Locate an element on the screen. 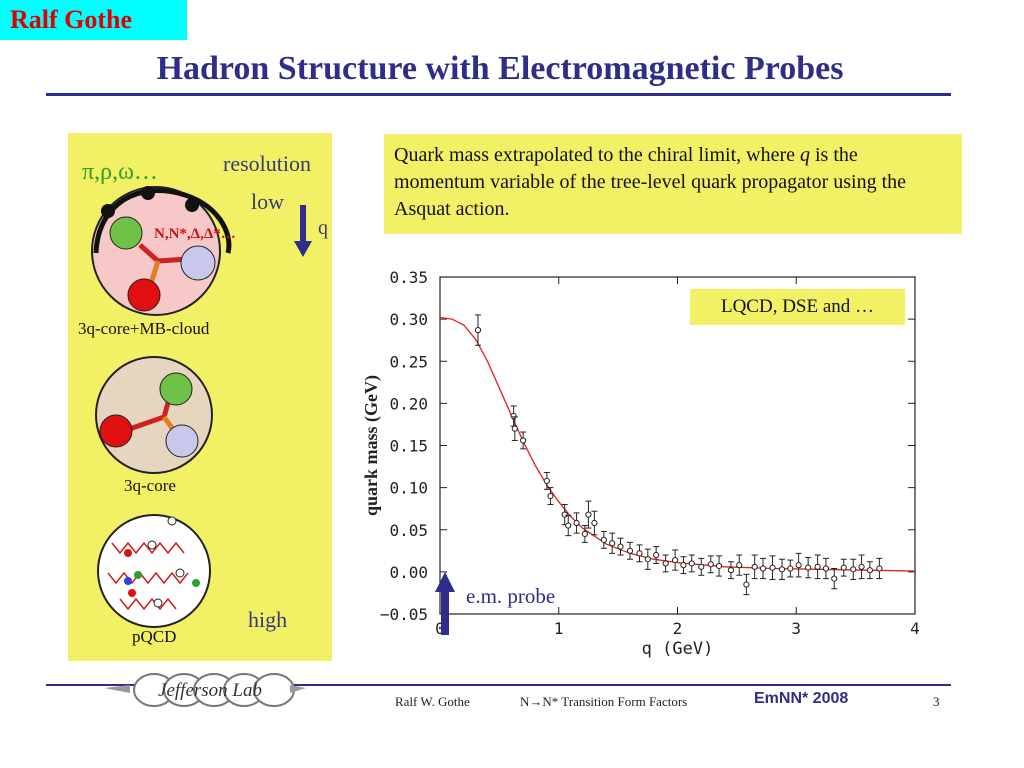 The image size is (1024, 768). footer-conference: EmNN* 2008 is located at coordinates (801, 698).